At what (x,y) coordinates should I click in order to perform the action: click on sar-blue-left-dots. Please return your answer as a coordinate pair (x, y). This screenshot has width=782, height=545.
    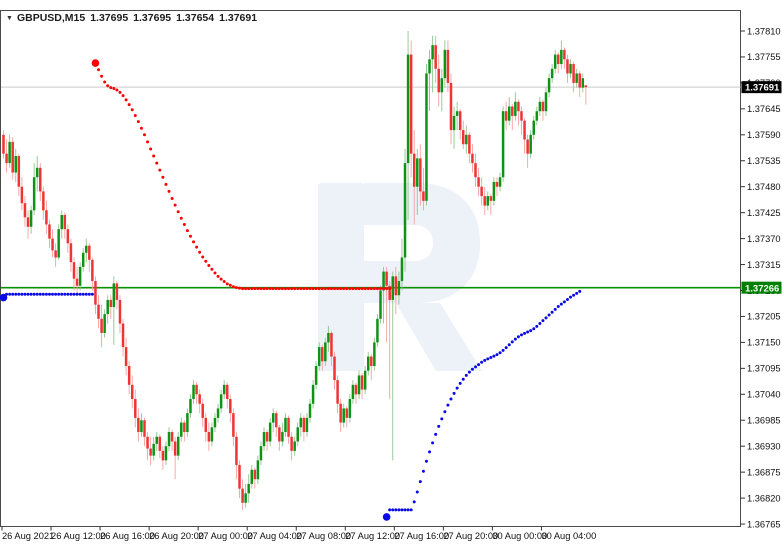
    Looking at the image, I should click on (47, 297).